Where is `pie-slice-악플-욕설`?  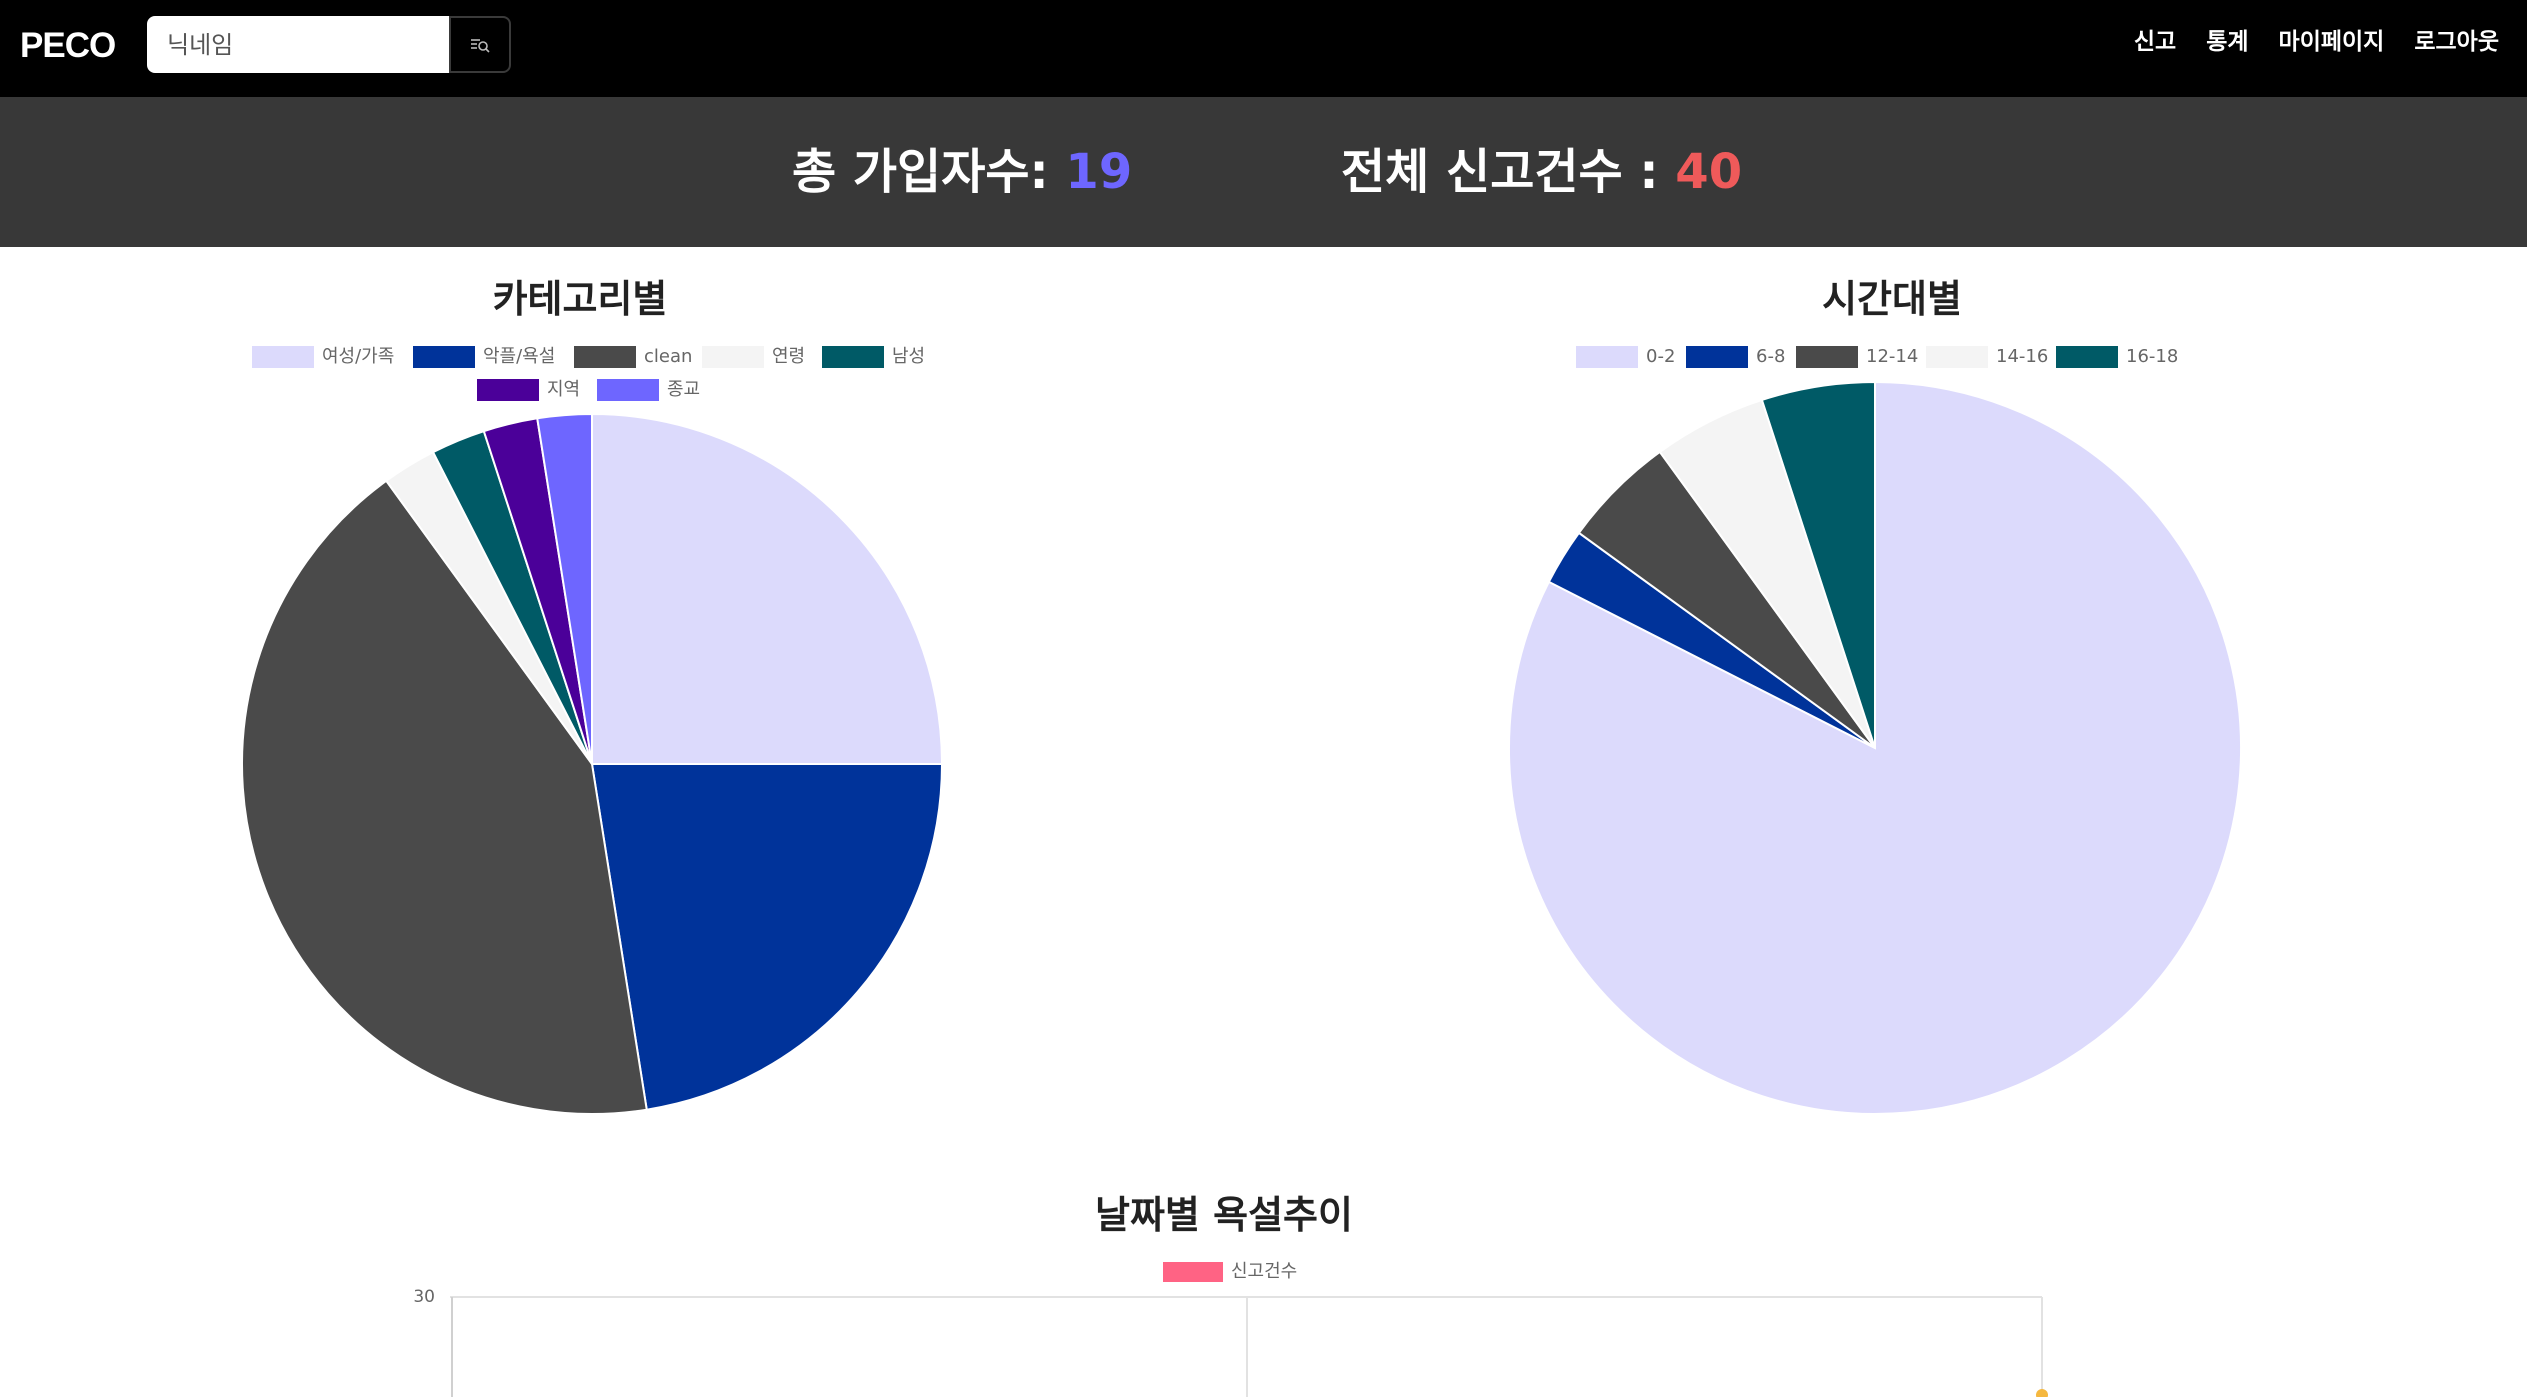 pie-slice-악플-욕설 is located at coordinates (767, 937).